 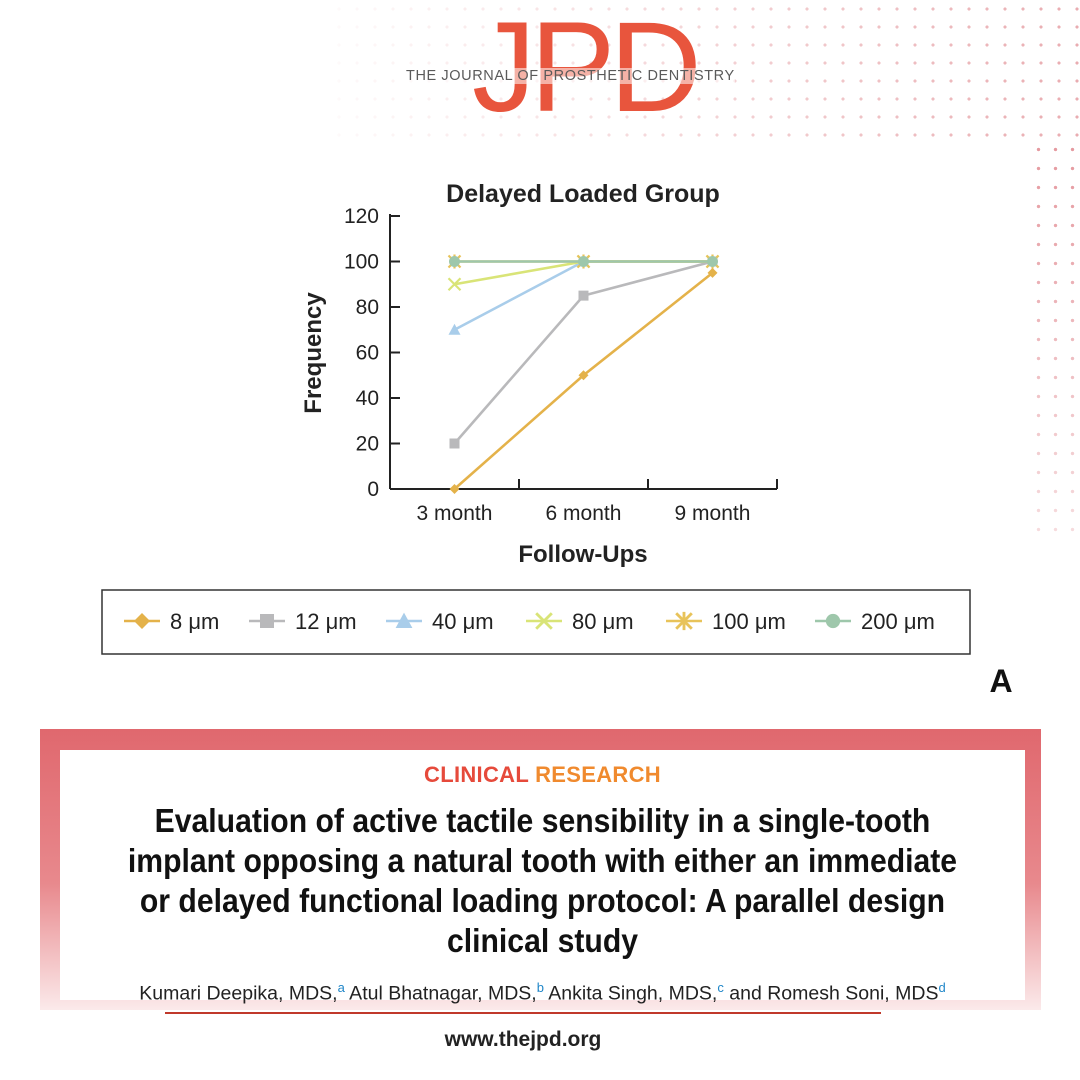 I want to click on author-affiliation: c, so click(x=720, y=987).